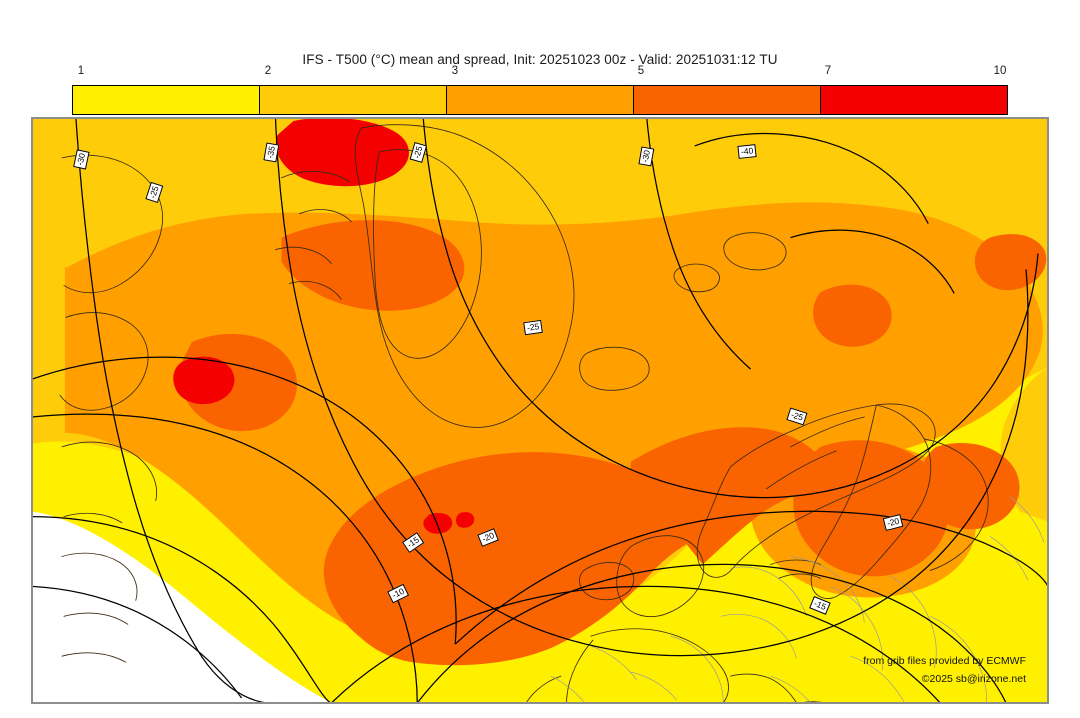 The image size is (1080, 718). What do you see at coordinates (871, 508) in the screenshot?
I see `spread-band-5-7c` at bounding box center [871, 508].